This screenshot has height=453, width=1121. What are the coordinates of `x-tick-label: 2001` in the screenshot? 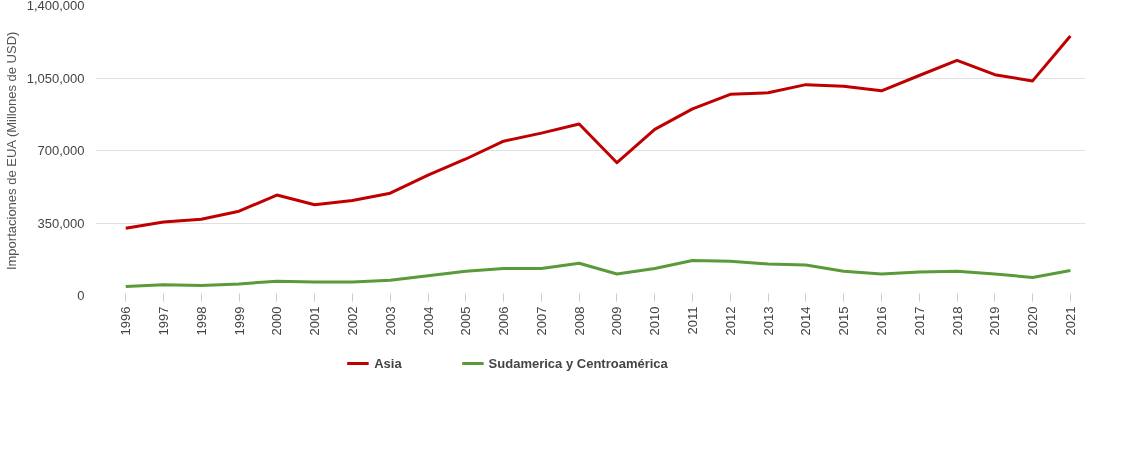 It's located at (315, 321).